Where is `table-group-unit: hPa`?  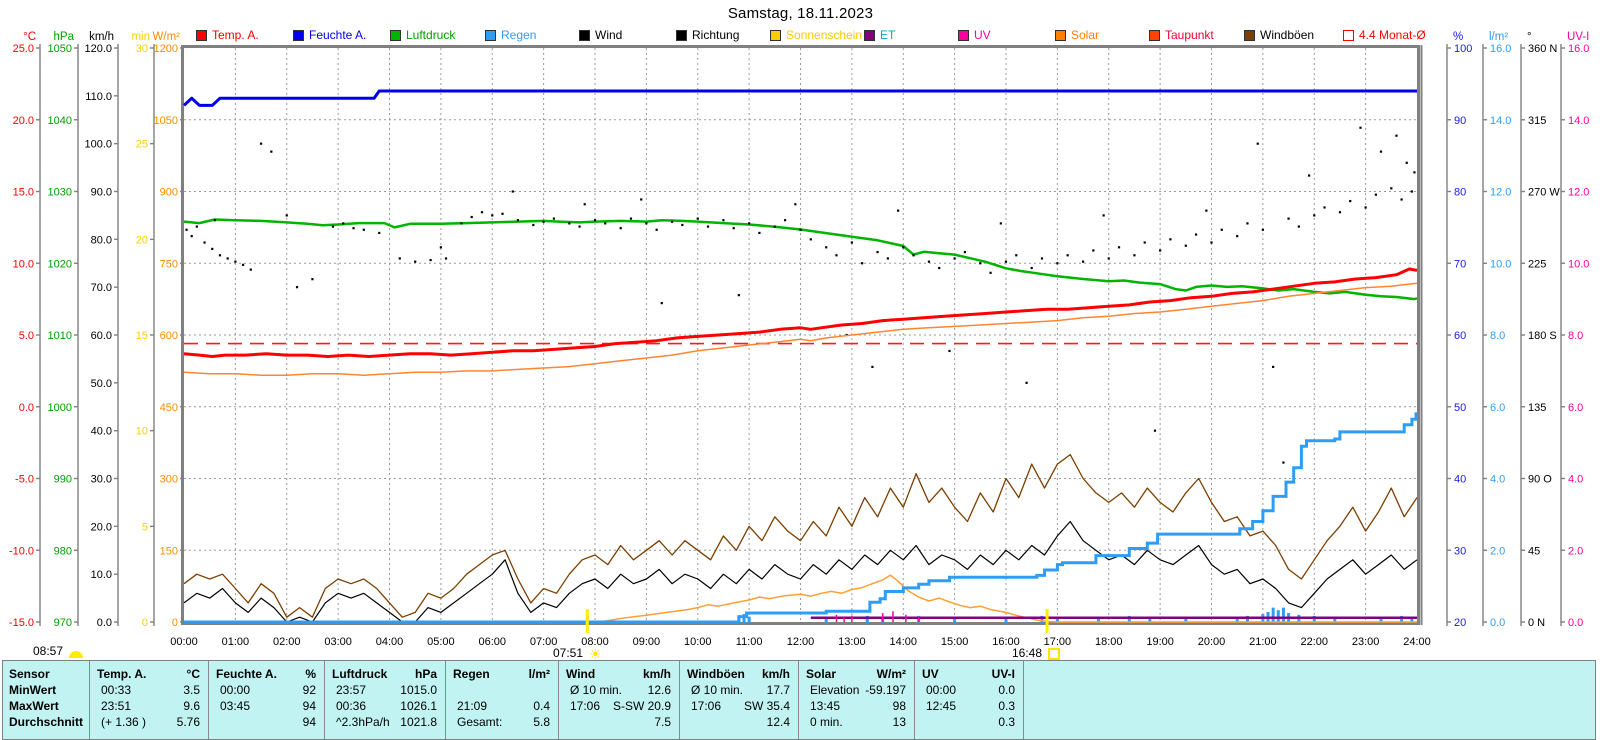
table-group-unit: hPa is located at coordinates (425, 674).